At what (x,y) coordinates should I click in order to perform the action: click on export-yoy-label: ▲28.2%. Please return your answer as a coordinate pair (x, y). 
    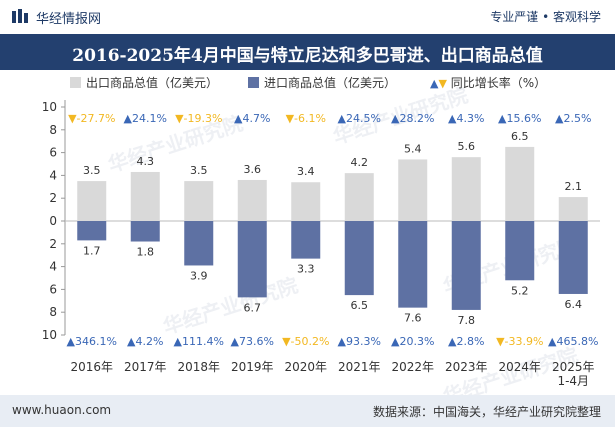
    Looking at the image, I should click on (412, 118).